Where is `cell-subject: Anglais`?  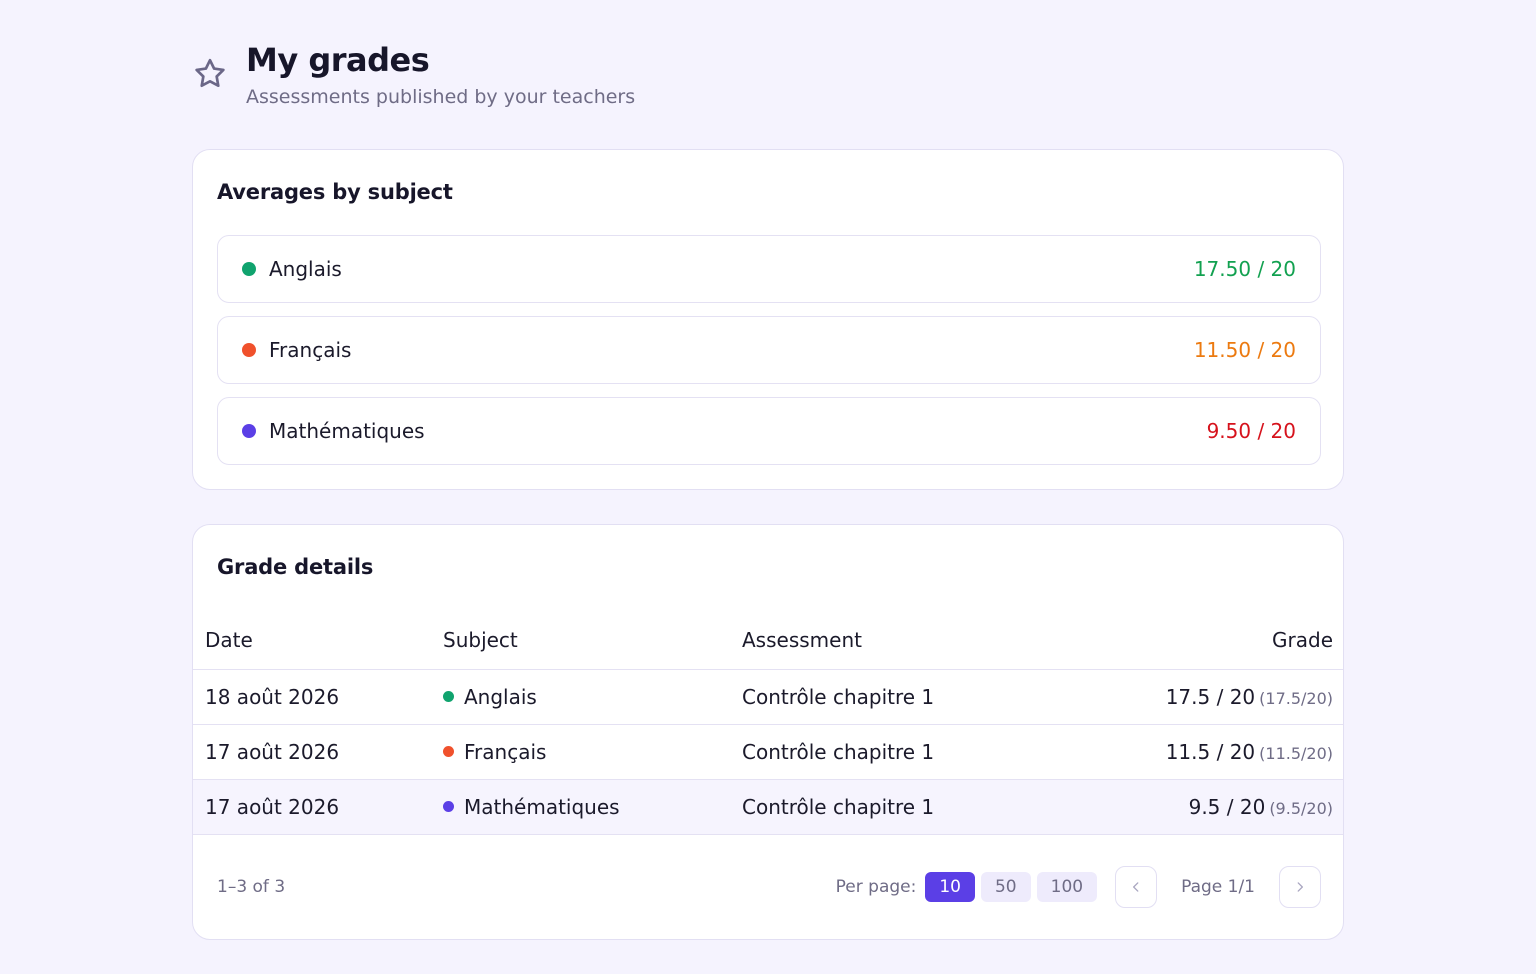
cell-subject: Anglais is located at coordinates (580, 697).